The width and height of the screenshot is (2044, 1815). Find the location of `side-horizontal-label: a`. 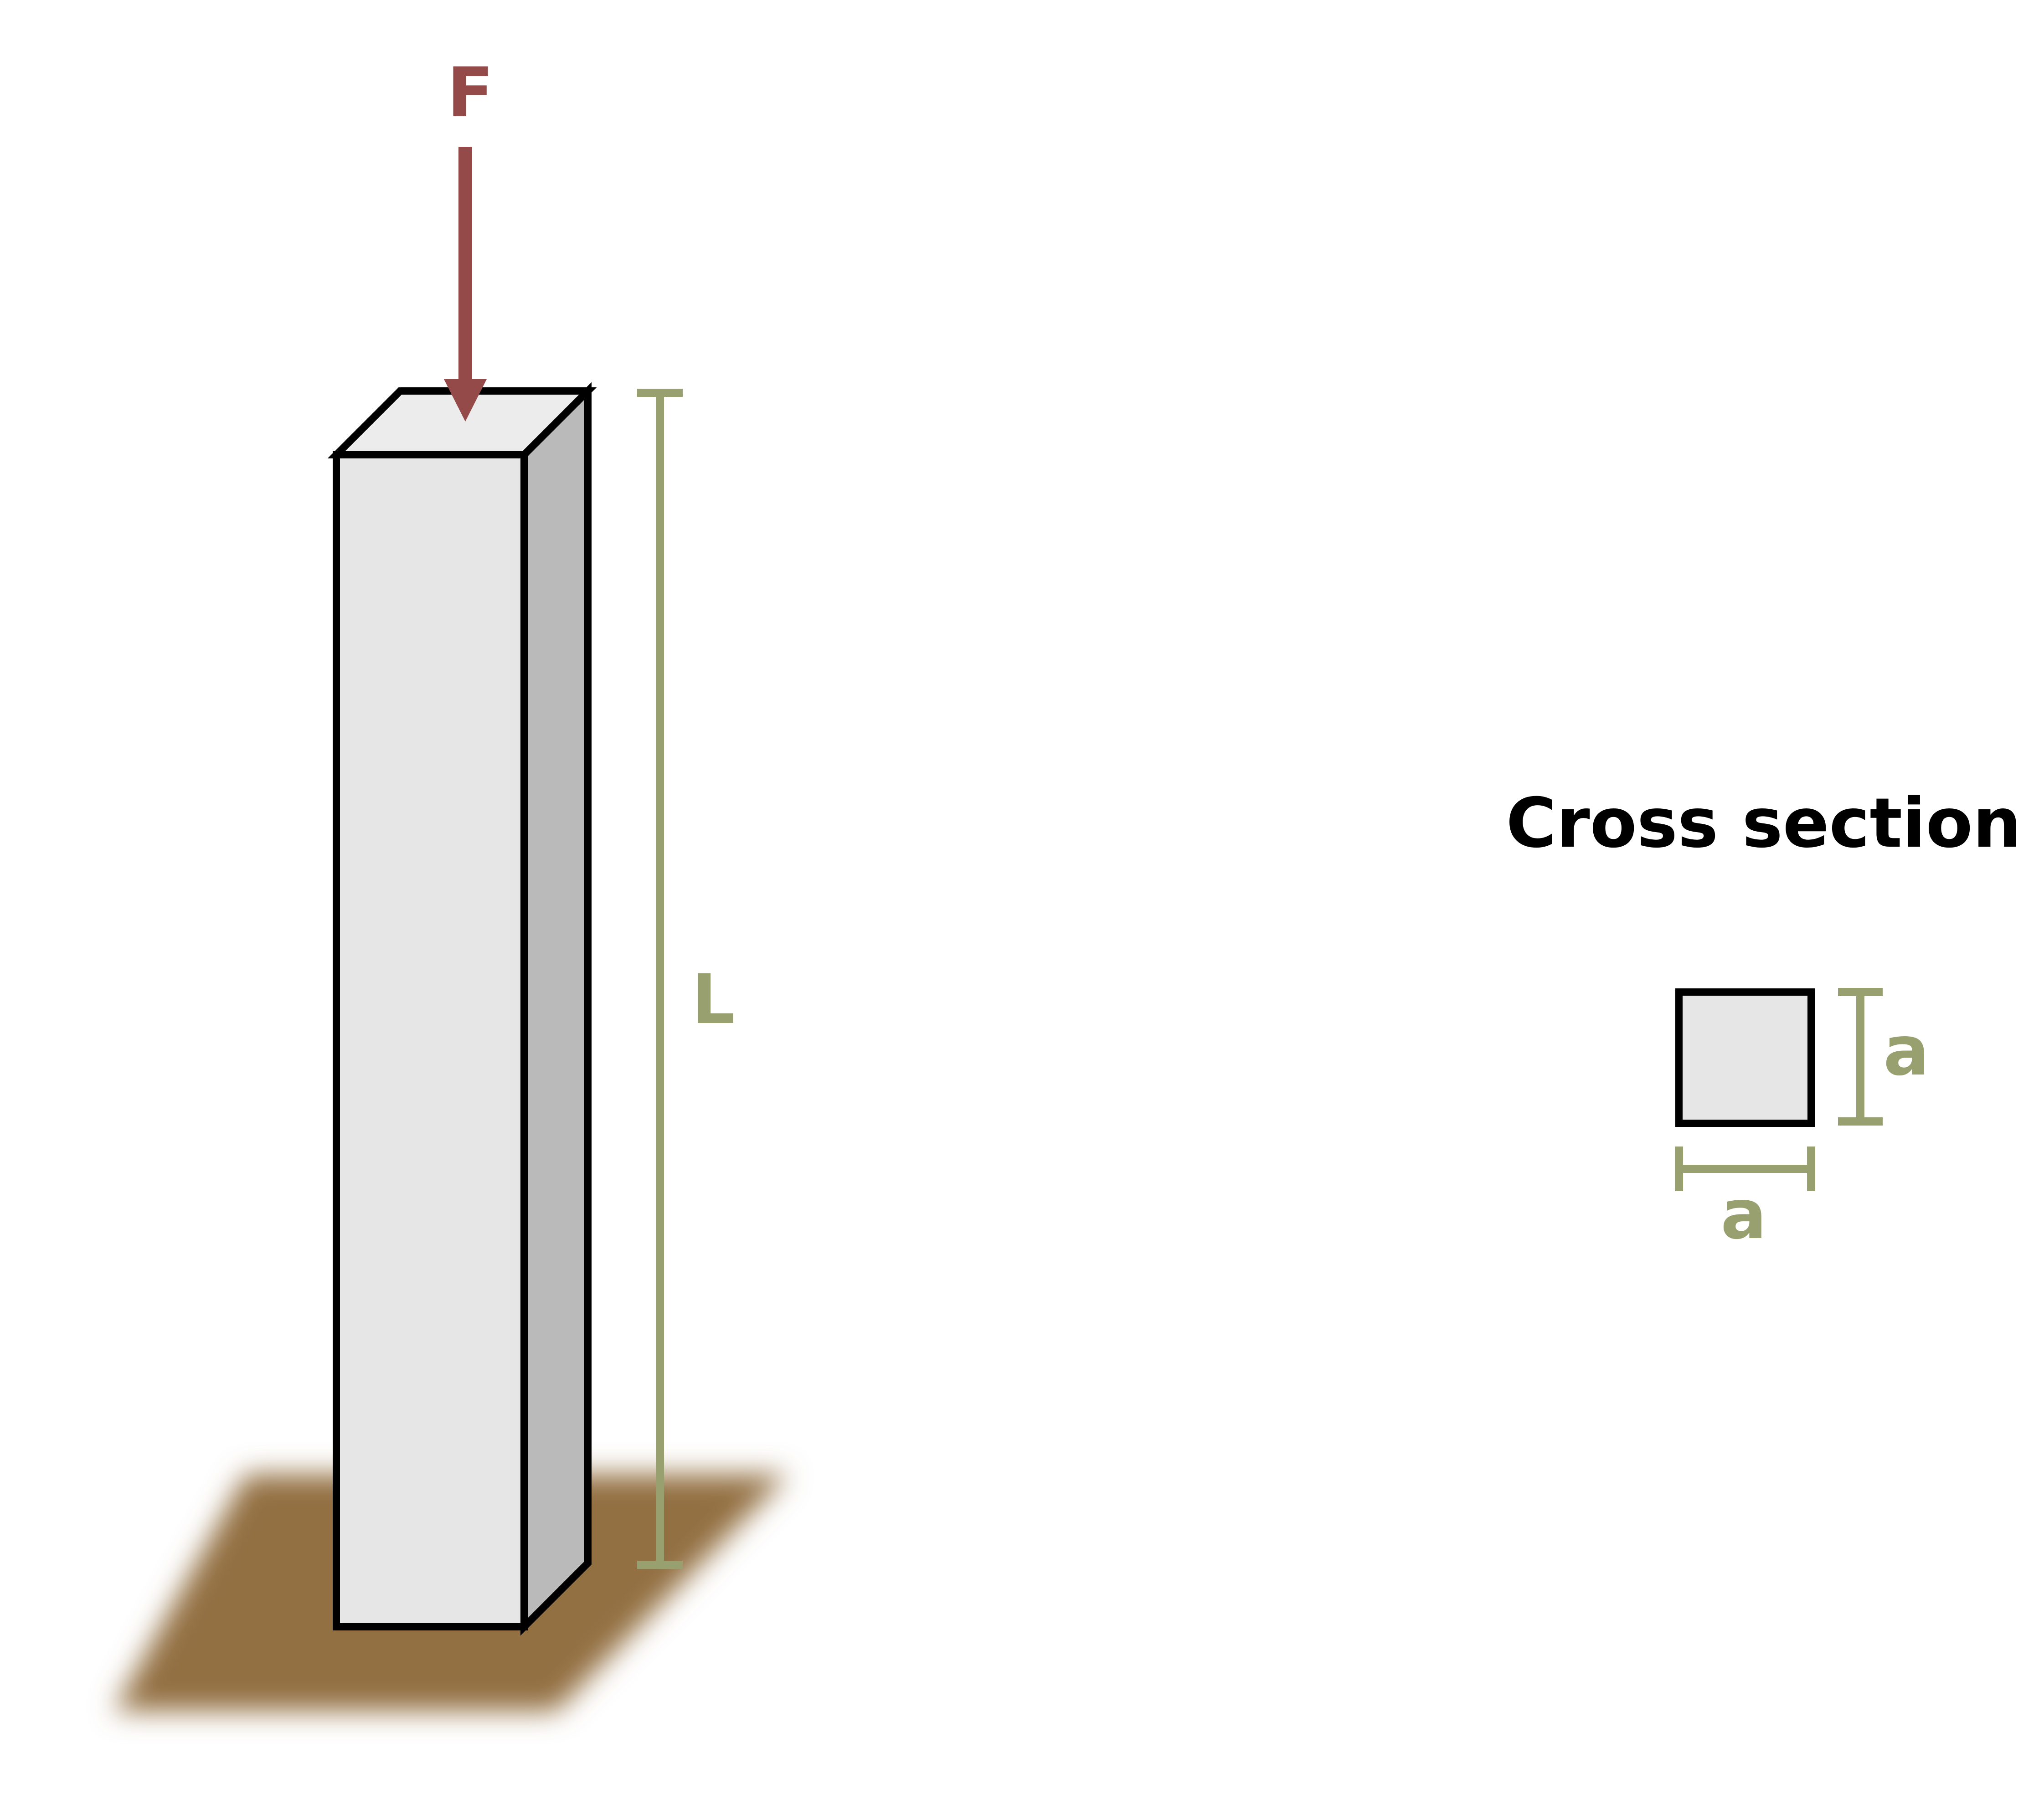

side-horizontal-label: a is located at coordinates (1743, 1215).